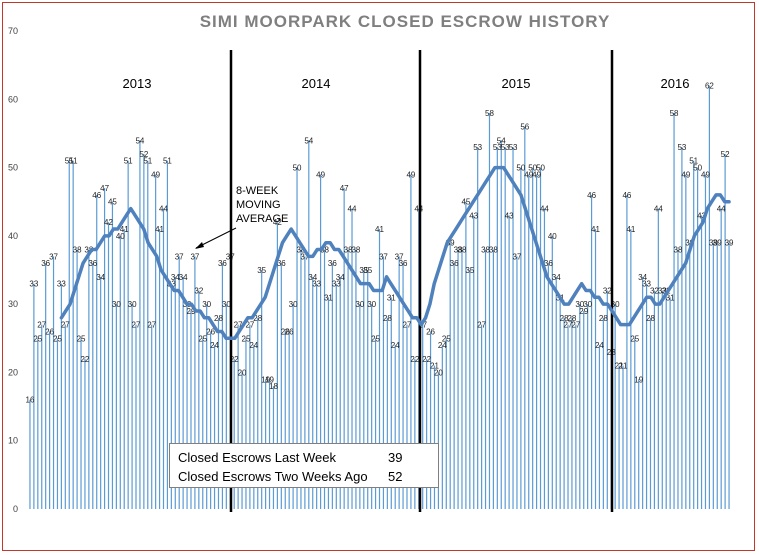 The height and width of the screenshot is (555, 759). What do you see at coordinates (139, 140) in the screenshot?
I see `data-label: 54` at bounding box center [139, 140].